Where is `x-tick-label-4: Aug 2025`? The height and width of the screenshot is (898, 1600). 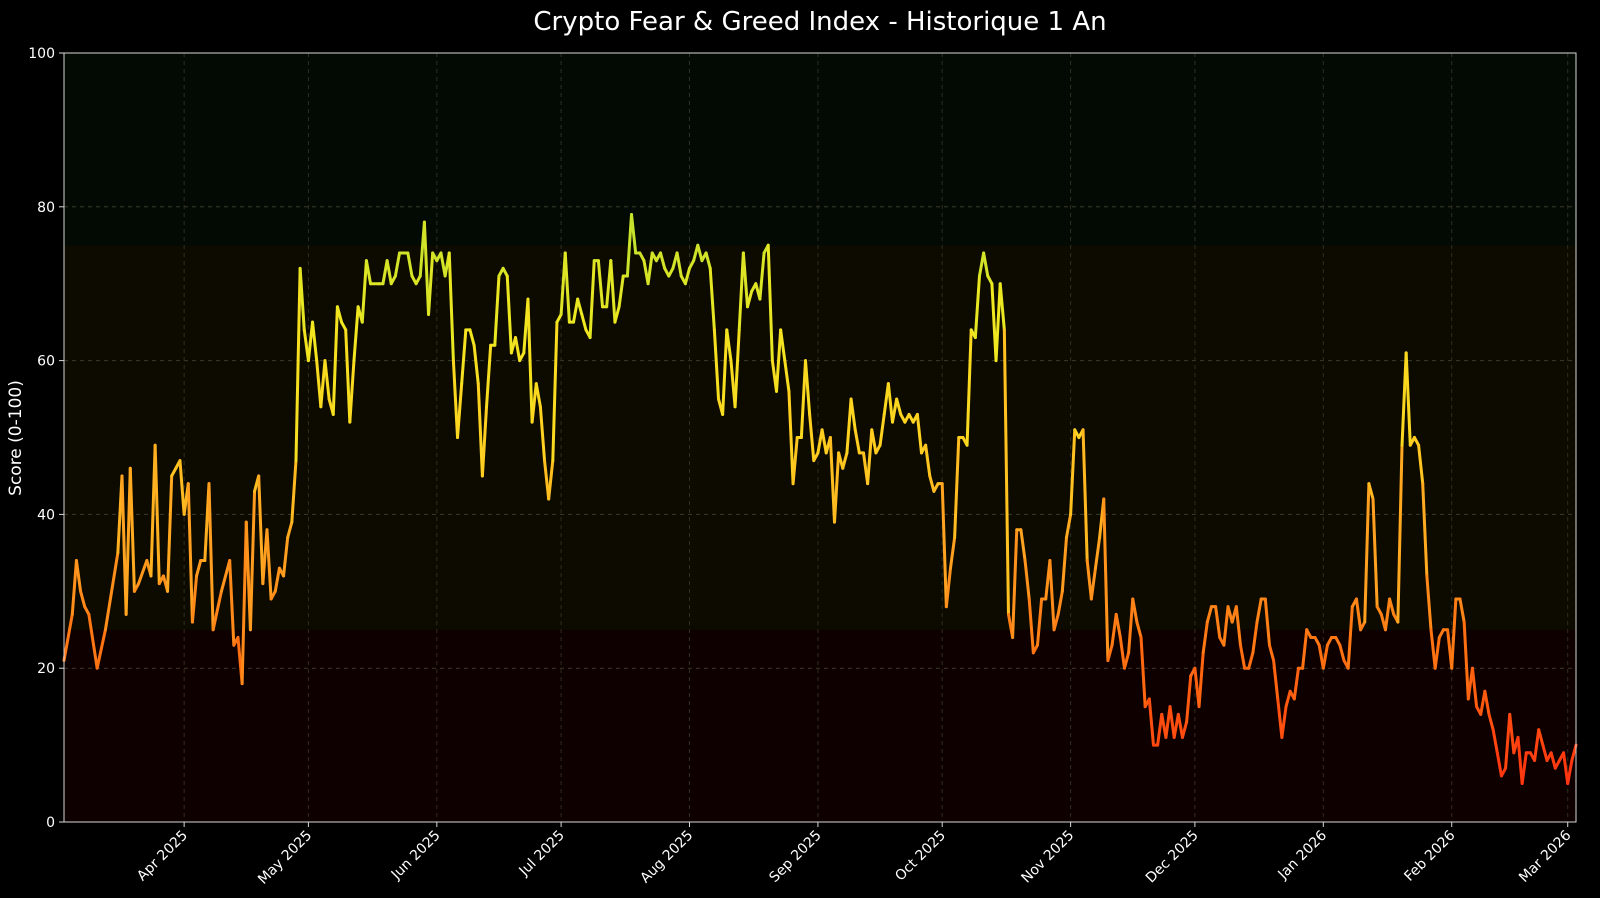 x-tick-label-4: Aug 2025 is located at coordinates (666, 857).